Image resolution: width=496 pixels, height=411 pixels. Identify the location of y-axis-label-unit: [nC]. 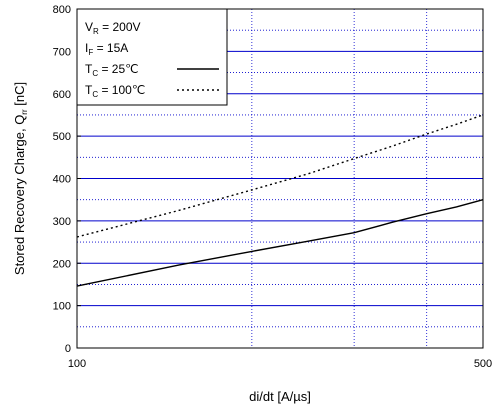
(19, 95).